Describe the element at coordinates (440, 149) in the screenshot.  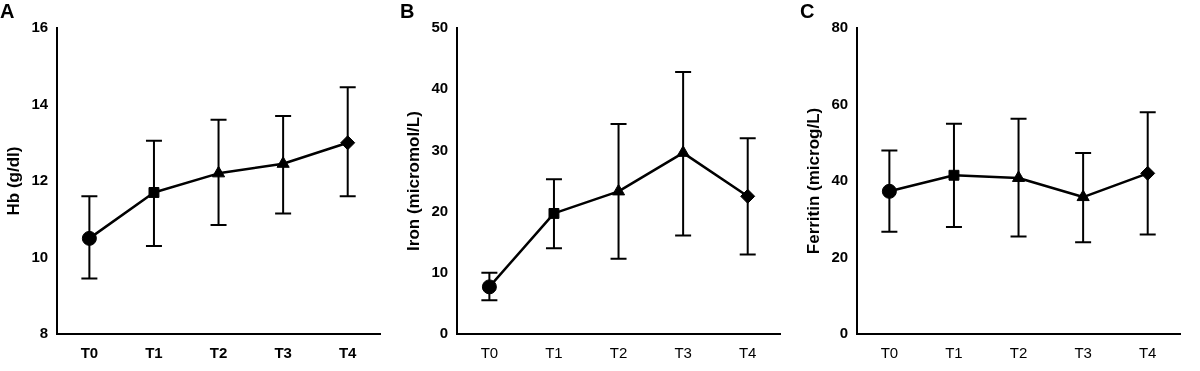
I see `y-tick-label: 30` at that location.